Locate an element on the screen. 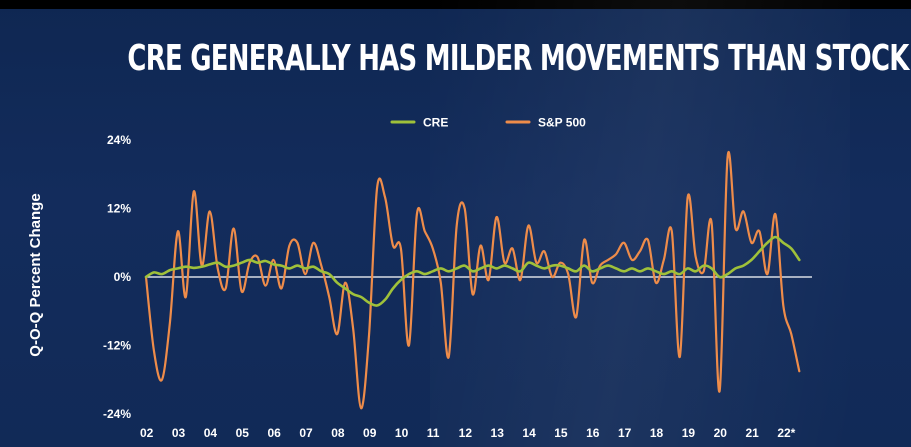 This screenshot has height=447, width=911. top-border is located at coordinates (455, 4).